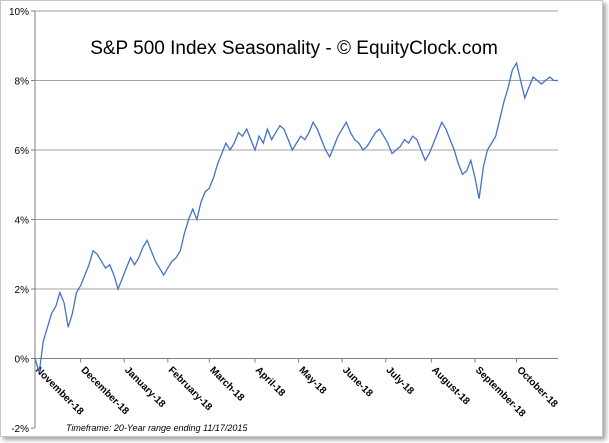 Image resolution: width=609 pixels, height=443 pixels. I want to click on x-tick-label: August-18, so click(450, 386).